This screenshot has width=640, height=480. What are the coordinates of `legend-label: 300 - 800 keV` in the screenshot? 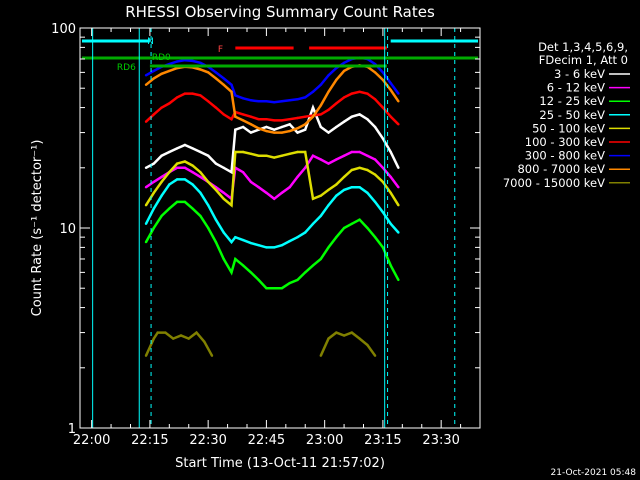 It's located at (565, 156).